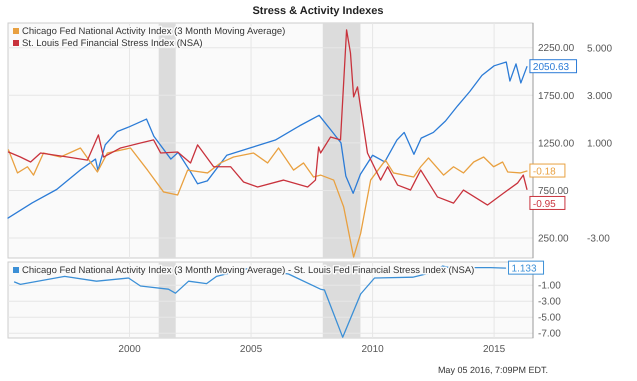  What do you see at coordinates (550, 334) in the screenshot?
I see `y-tick-label: -7.00` at bounding box center [550, 334].